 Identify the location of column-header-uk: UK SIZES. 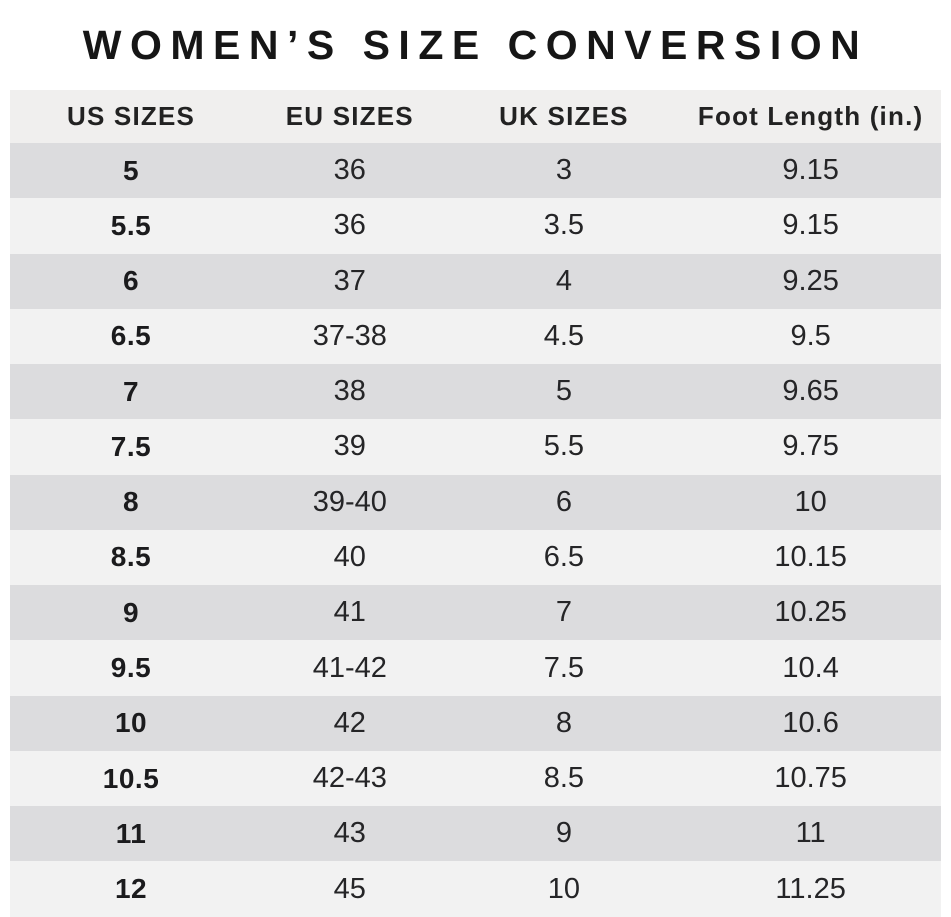
(564, 116).